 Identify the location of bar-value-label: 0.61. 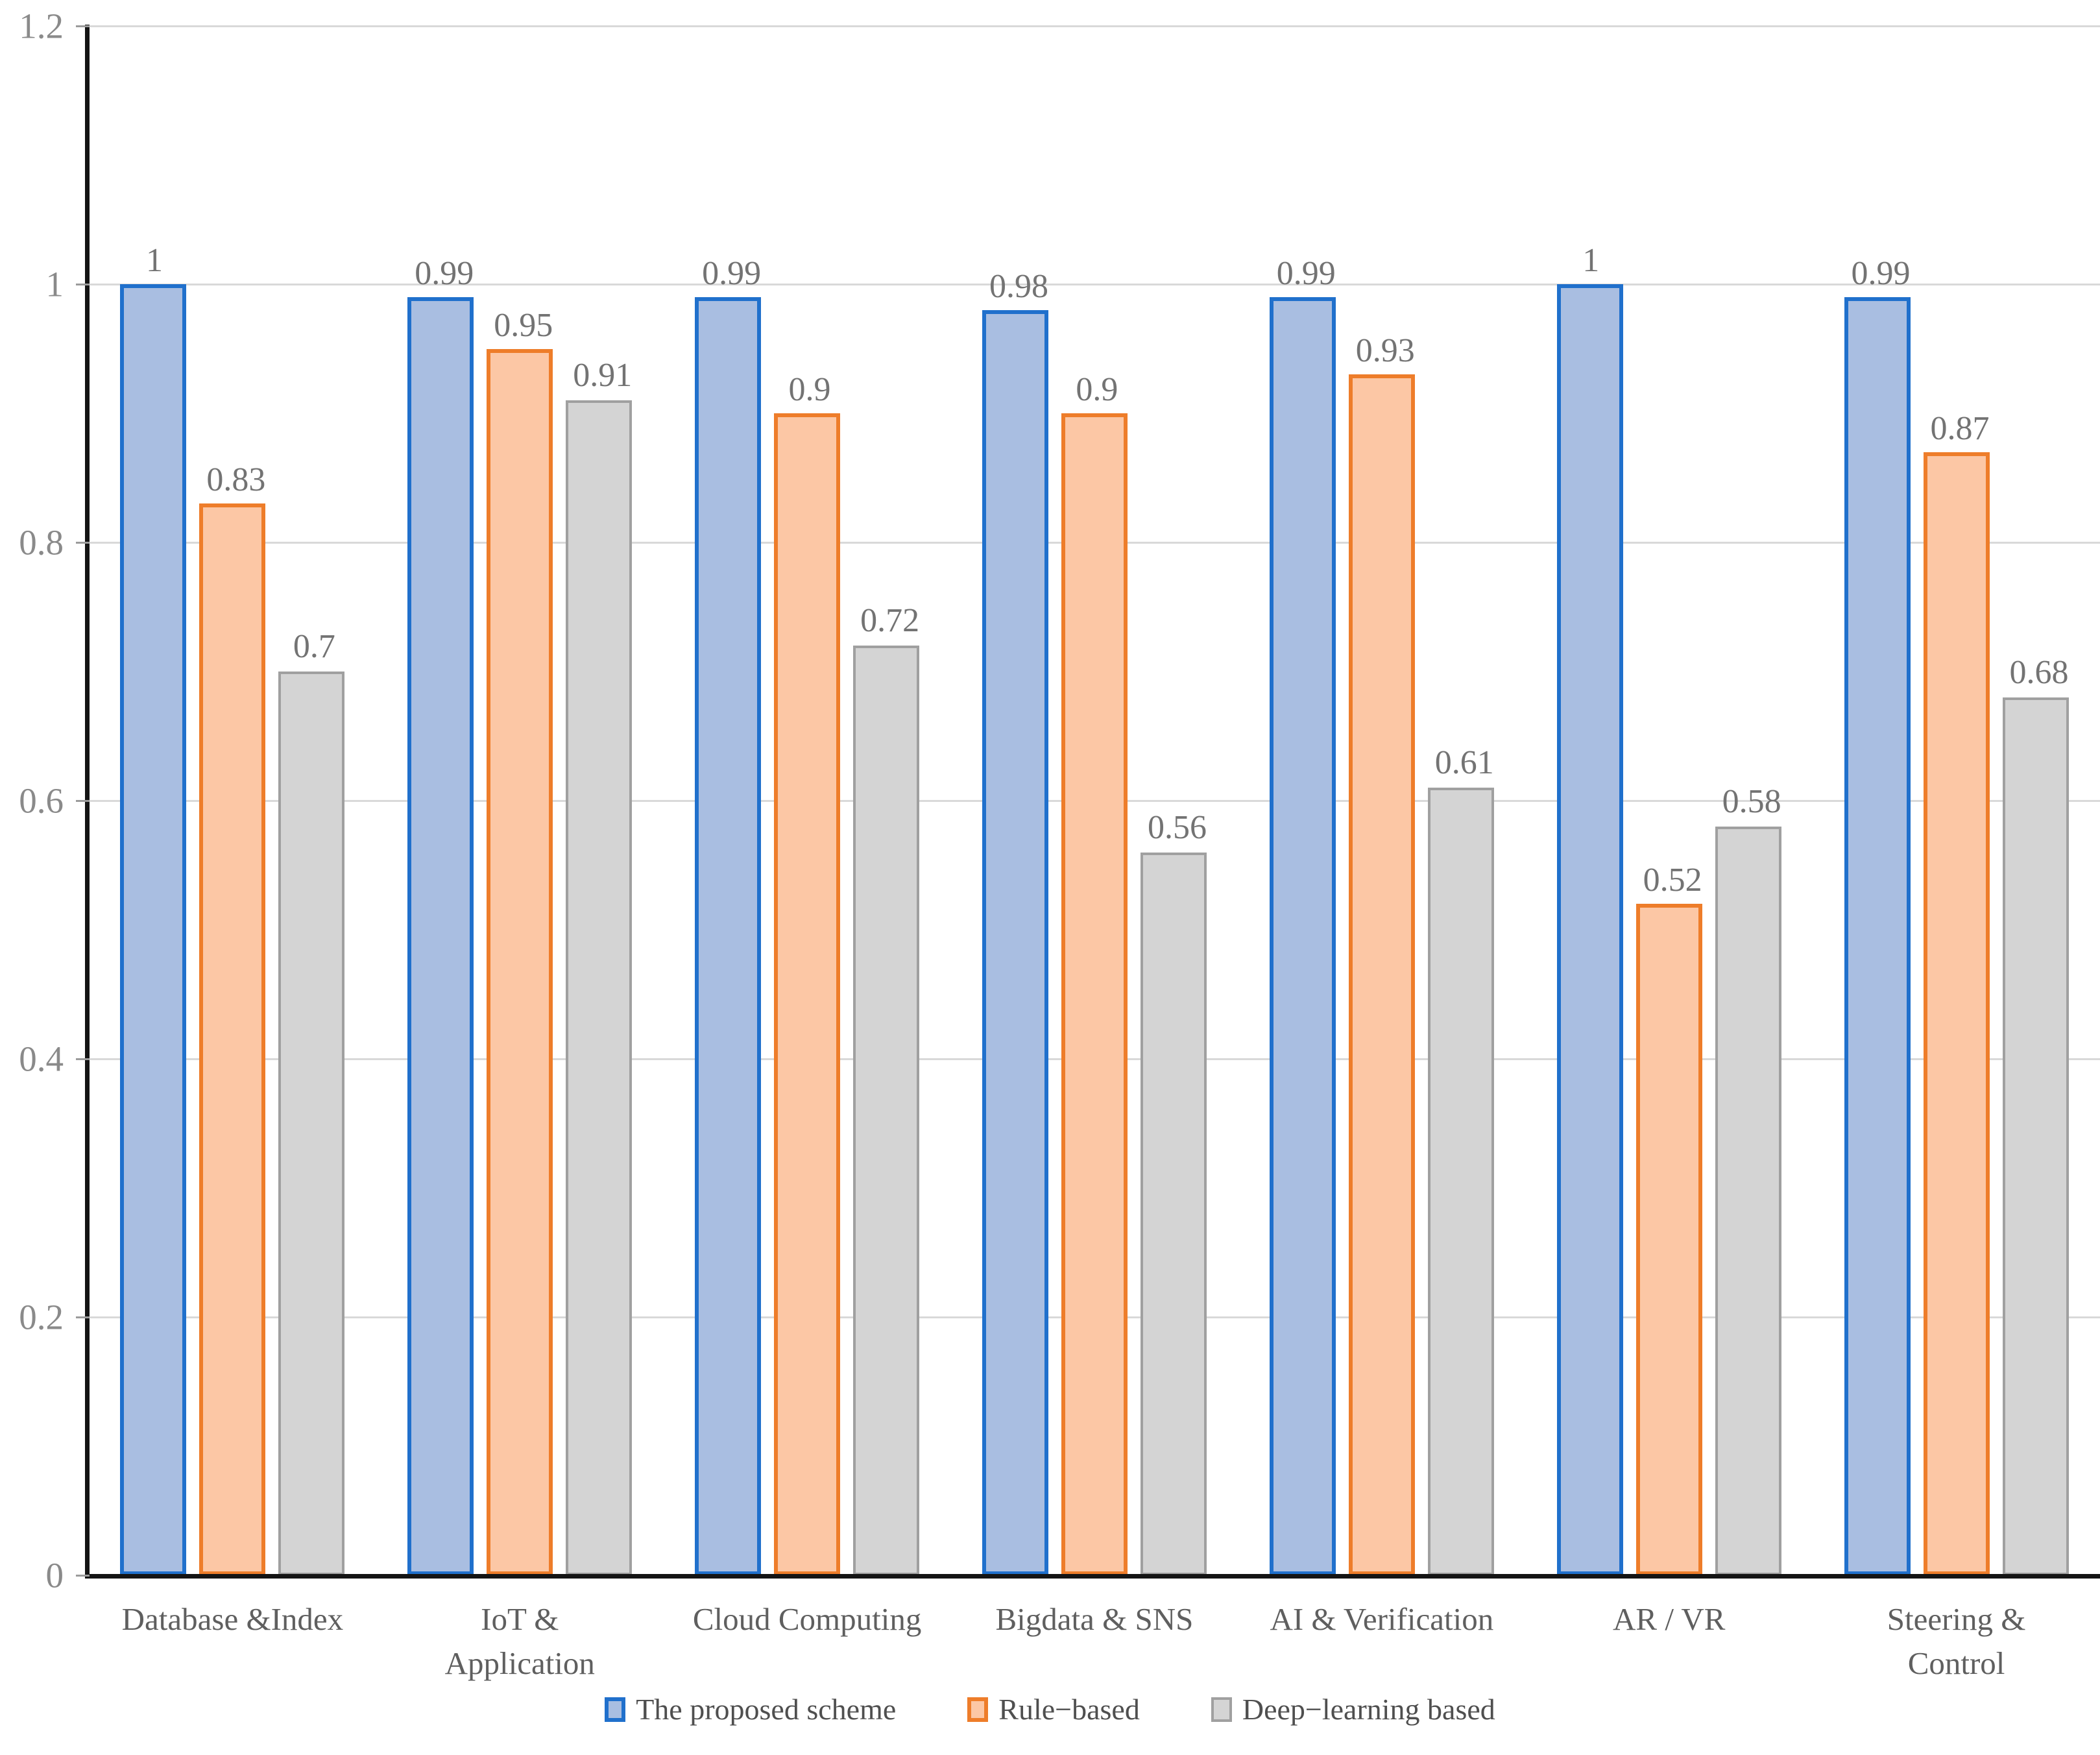
(1464, 763).